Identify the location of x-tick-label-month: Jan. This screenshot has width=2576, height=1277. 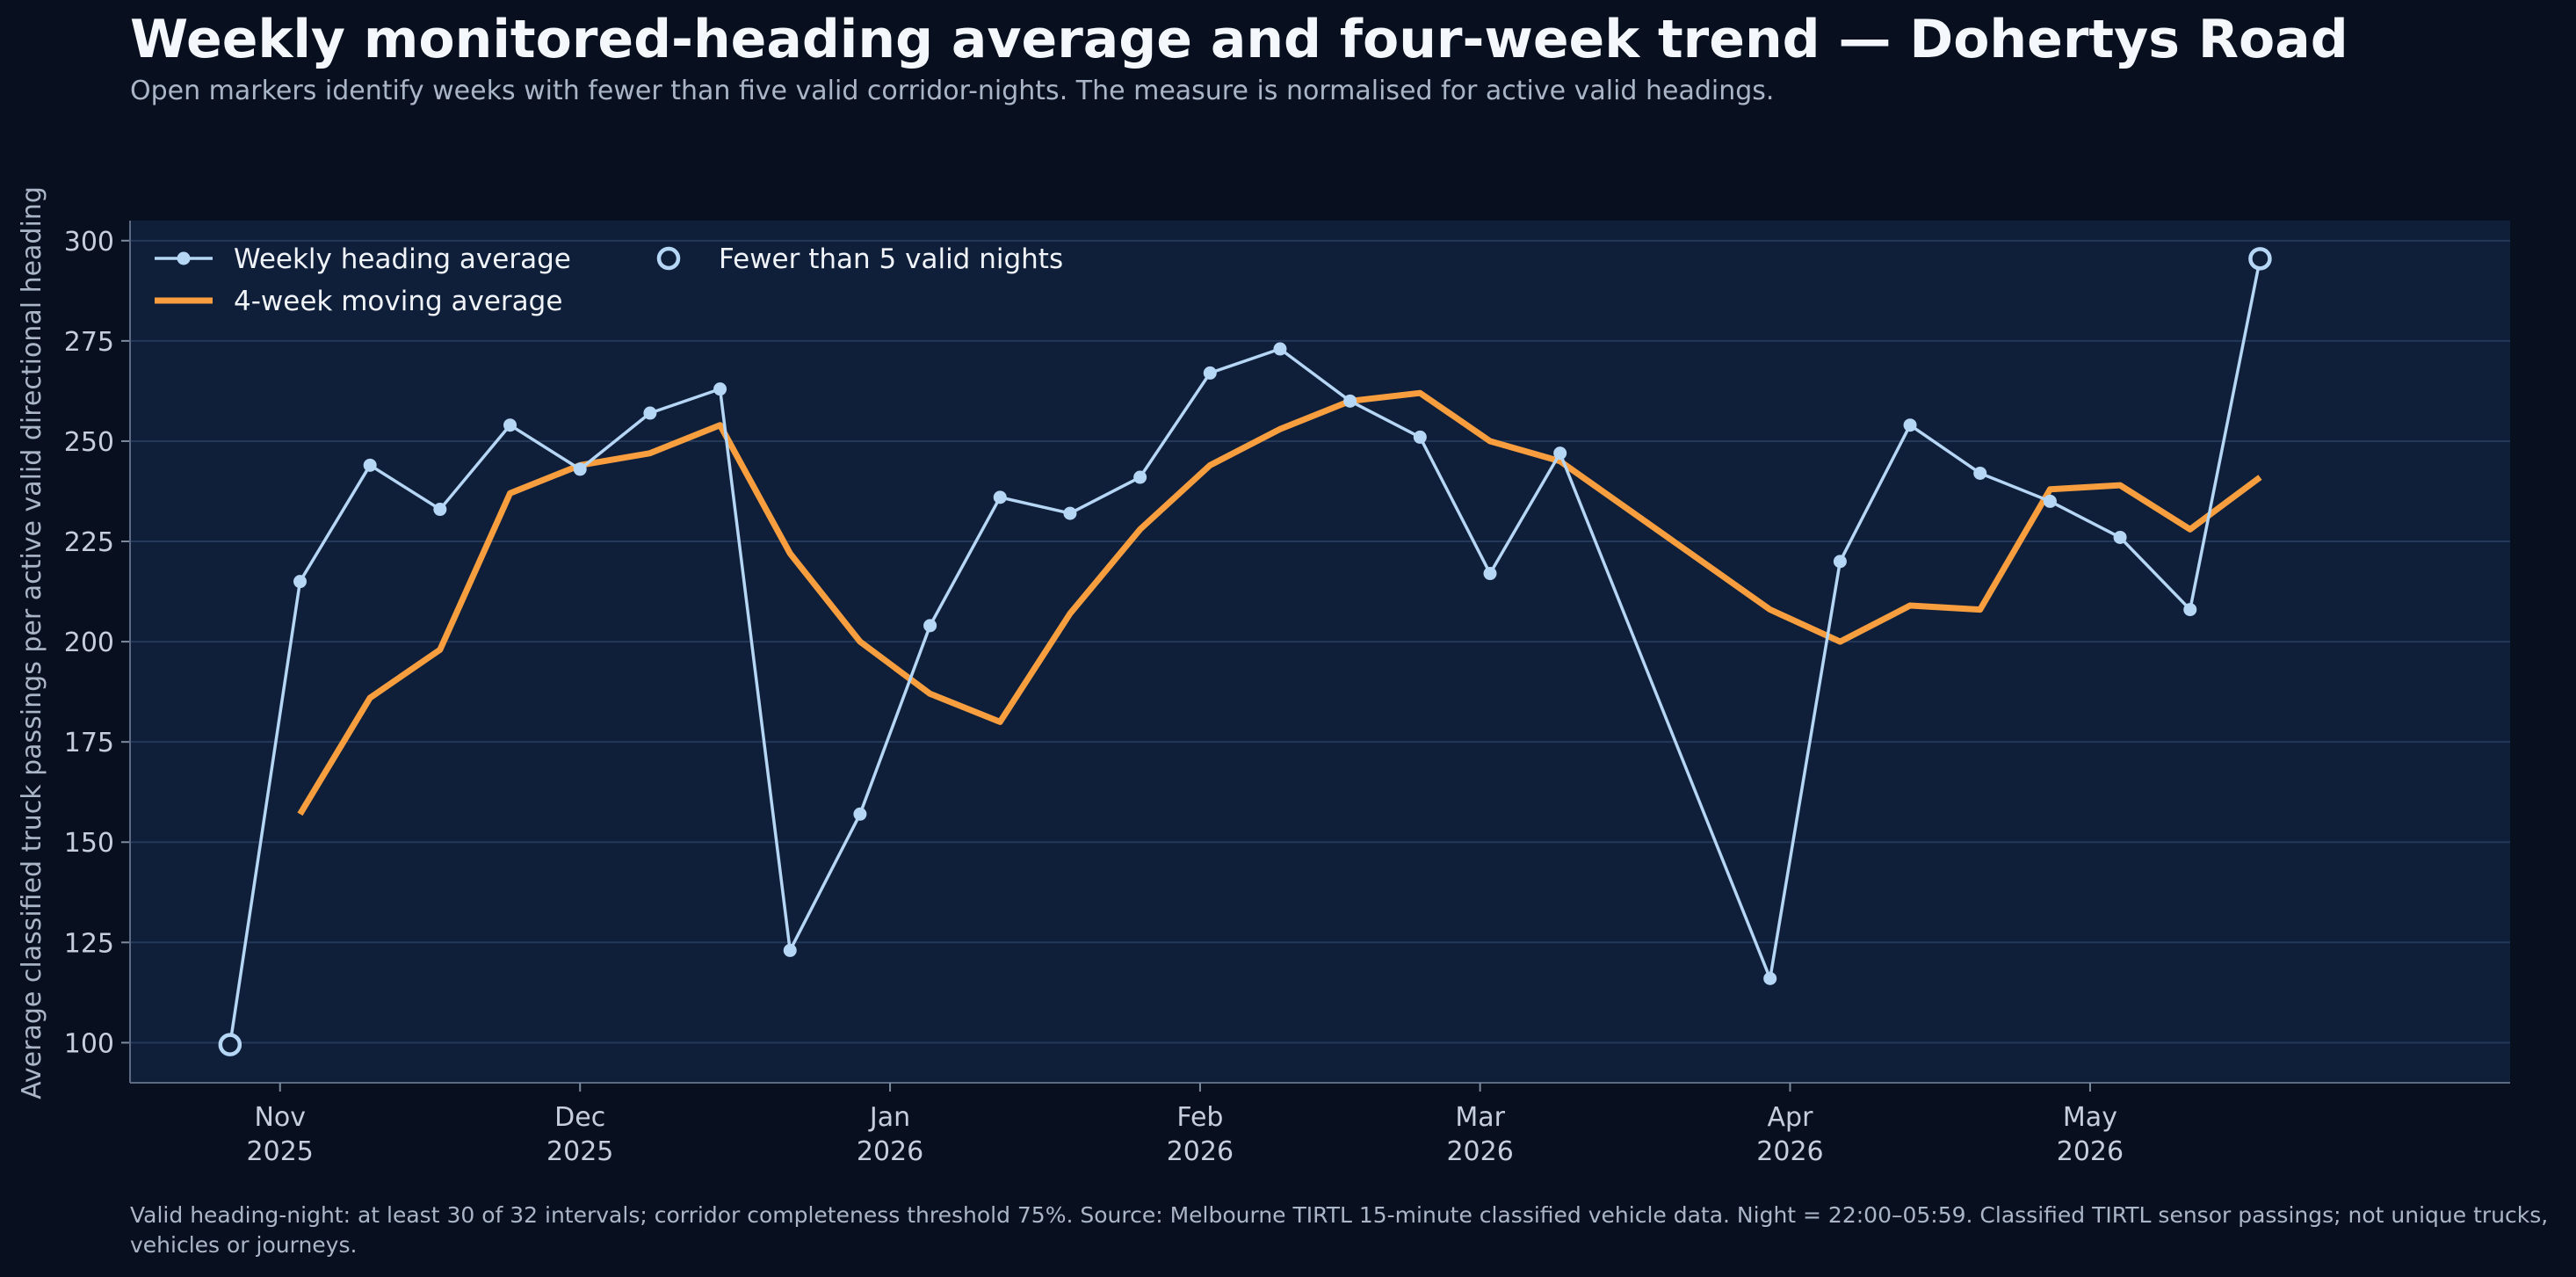
(889, 1118).